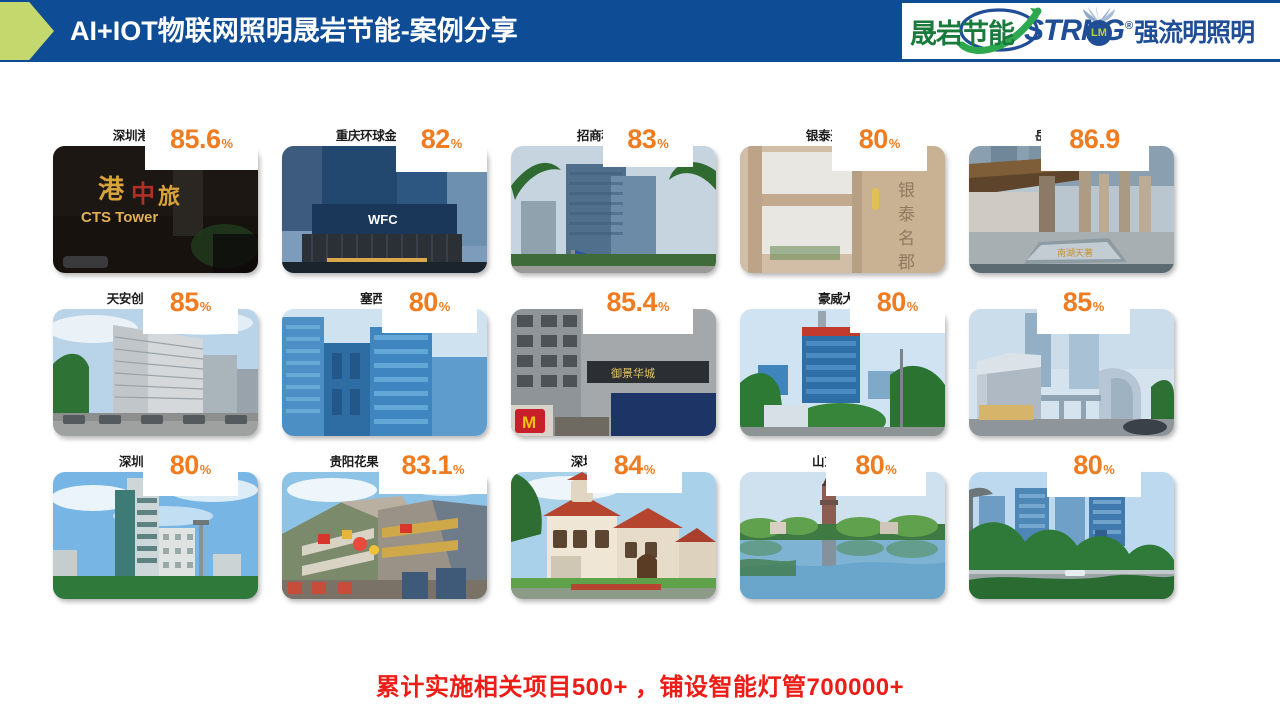 Image resolution: width=1280 pixels, height=720 pixels. What do you see at coordinates (169, 196) in the screenshot?
I see `svg-text: 旅` at bounding box center [169, 196].